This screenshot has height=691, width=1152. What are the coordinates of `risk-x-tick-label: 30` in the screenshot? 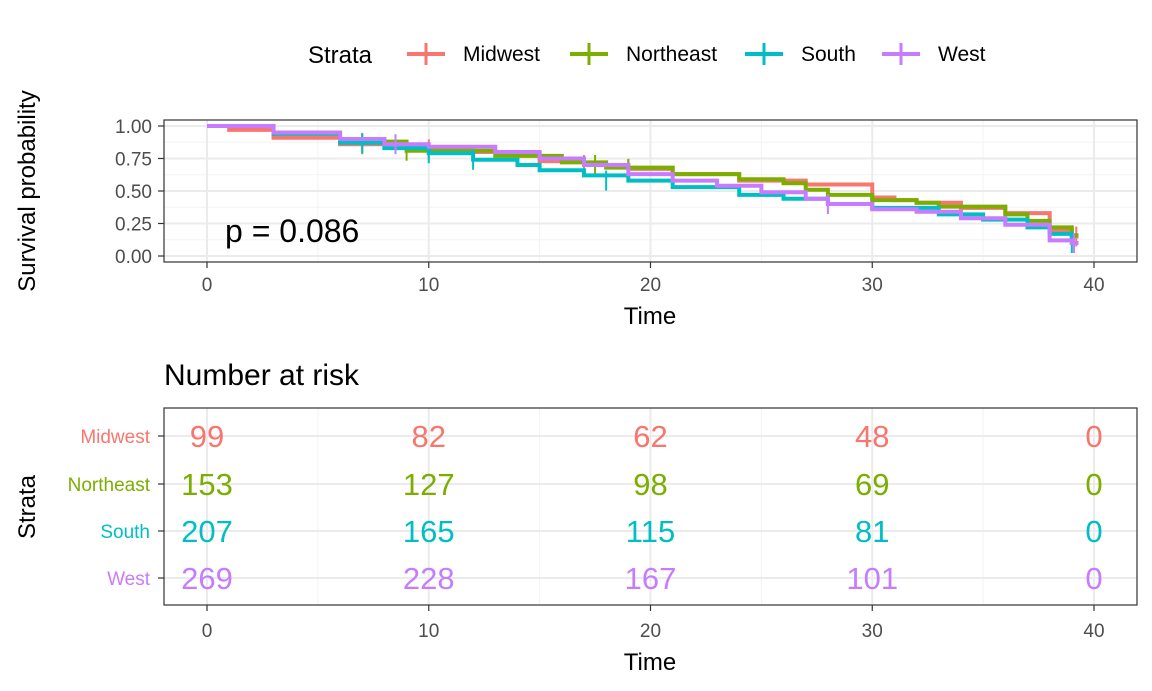 It's located at (872, 631).